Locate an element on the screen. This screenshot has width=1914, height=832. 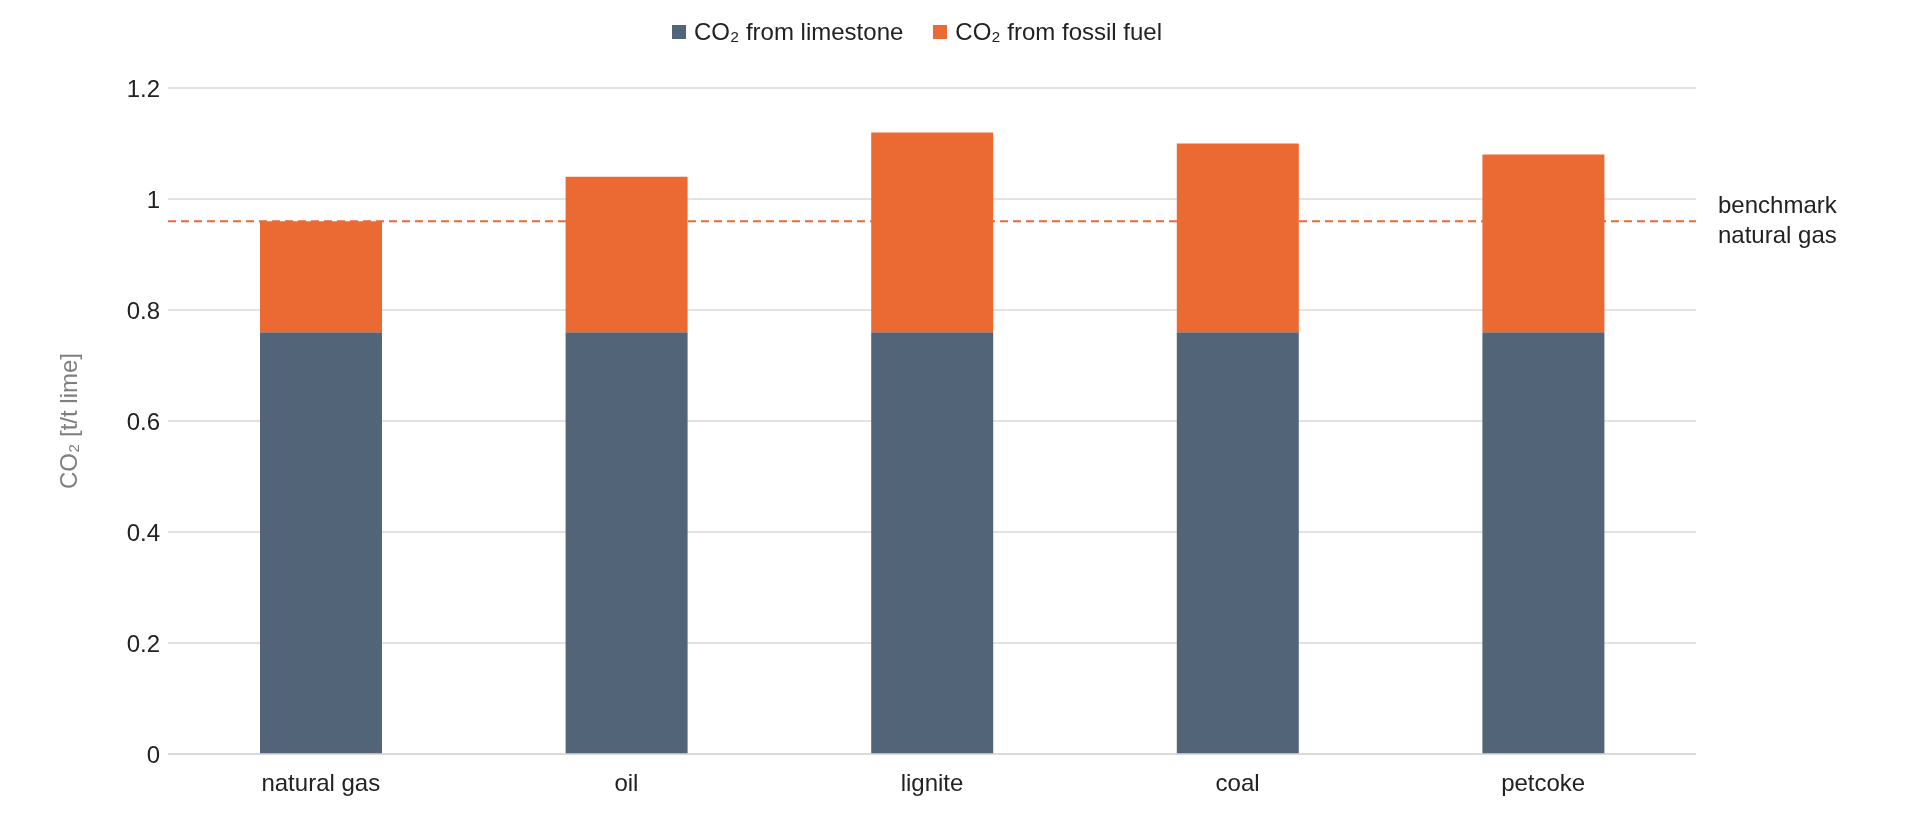
y-tick-label: 1.2 is located at coordinates (143, 88).